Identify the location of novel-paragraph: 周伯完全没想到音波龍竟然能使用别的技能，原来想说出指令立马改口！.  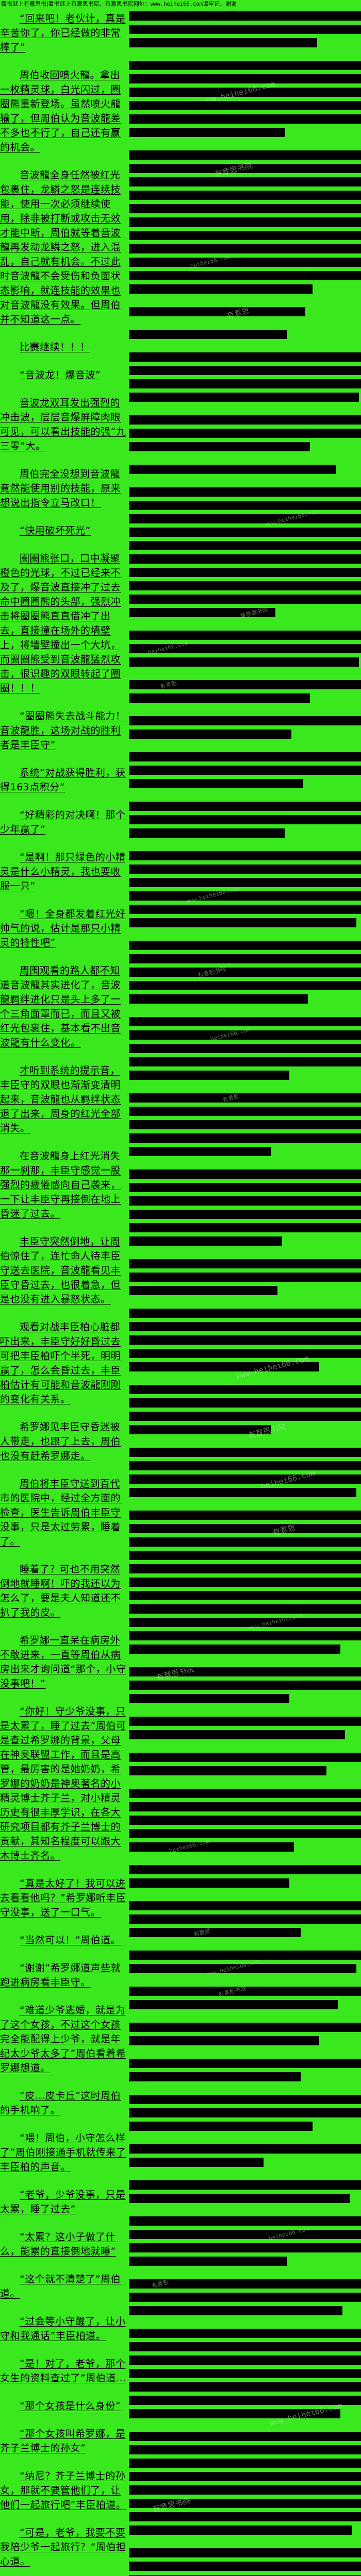
(60, 488).